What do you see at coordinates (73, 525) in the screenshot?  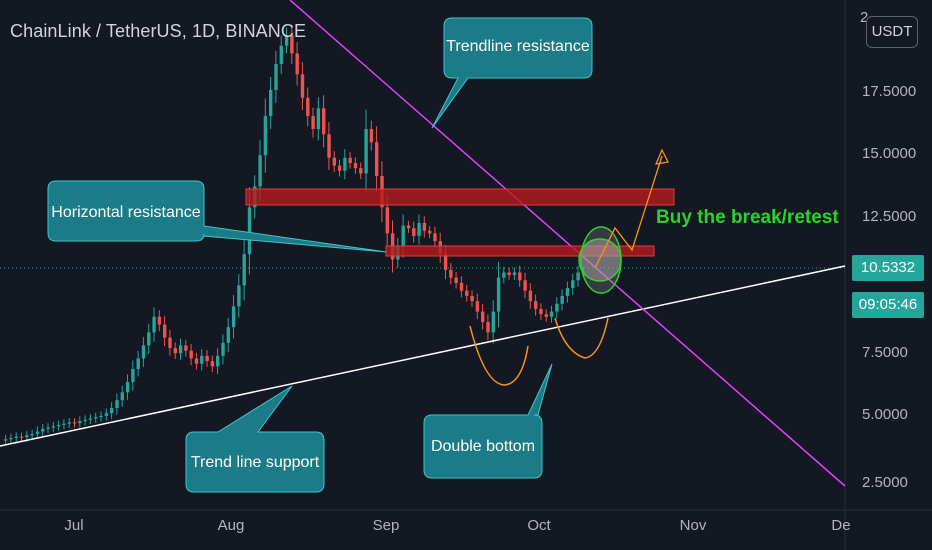 I see `time-tick-jul: Jul` at bounding box center [73, 525].